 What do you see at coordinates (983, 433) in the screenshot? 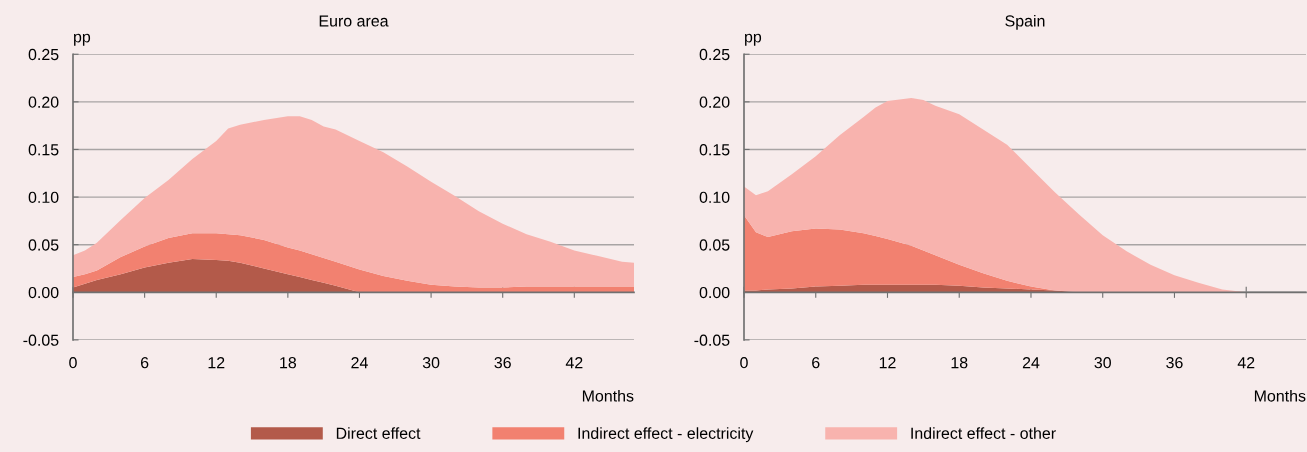
I see `legend-label: Indirect effect - other` at bounding box center [983, 433].